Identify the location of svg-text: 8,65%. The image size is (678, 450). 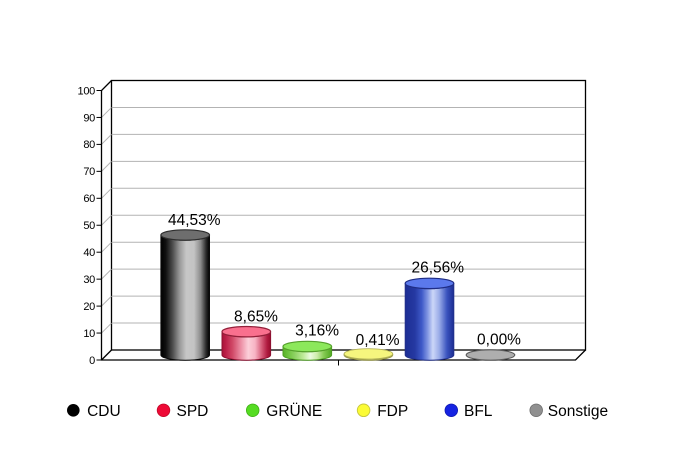
(256, 317).